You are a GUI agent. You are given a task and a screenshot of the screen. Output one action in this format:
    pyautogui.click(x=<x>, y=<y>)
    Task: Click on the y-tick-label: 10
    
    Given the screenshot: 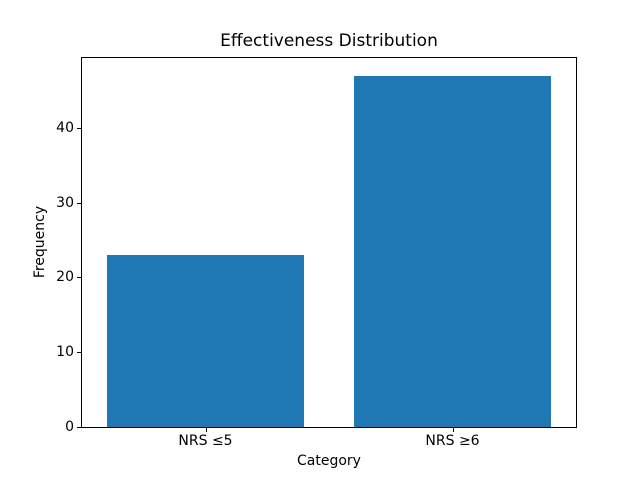 What is the action you would take?
    pyautogui.click(x=65, y=352)
    